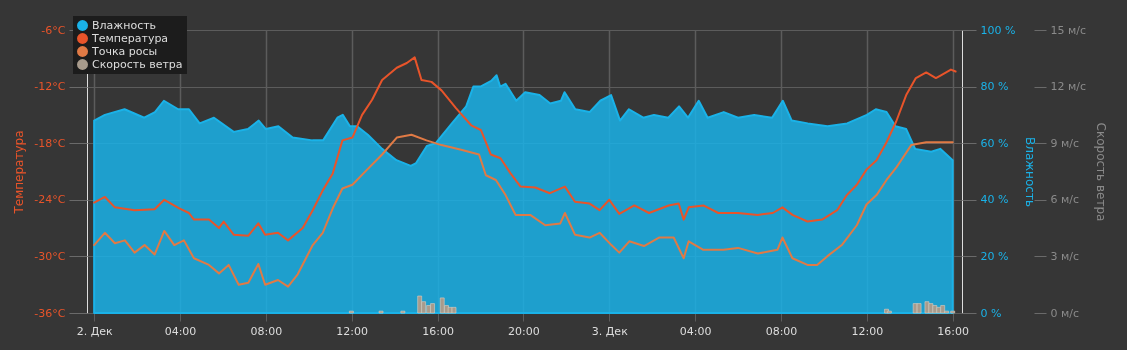 Image resolution: width=1127 pixels, height=350 pixels. Describe the element at coordinates (50, 313) in the screenshot. I see `y-tick-label: -36°C` at that location.